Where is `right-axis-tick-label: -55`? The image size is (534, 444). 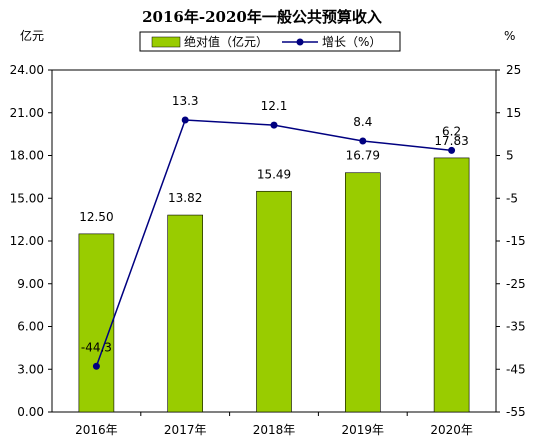
right-axis-tick-label: -55 is located at coordinates (516, 412).